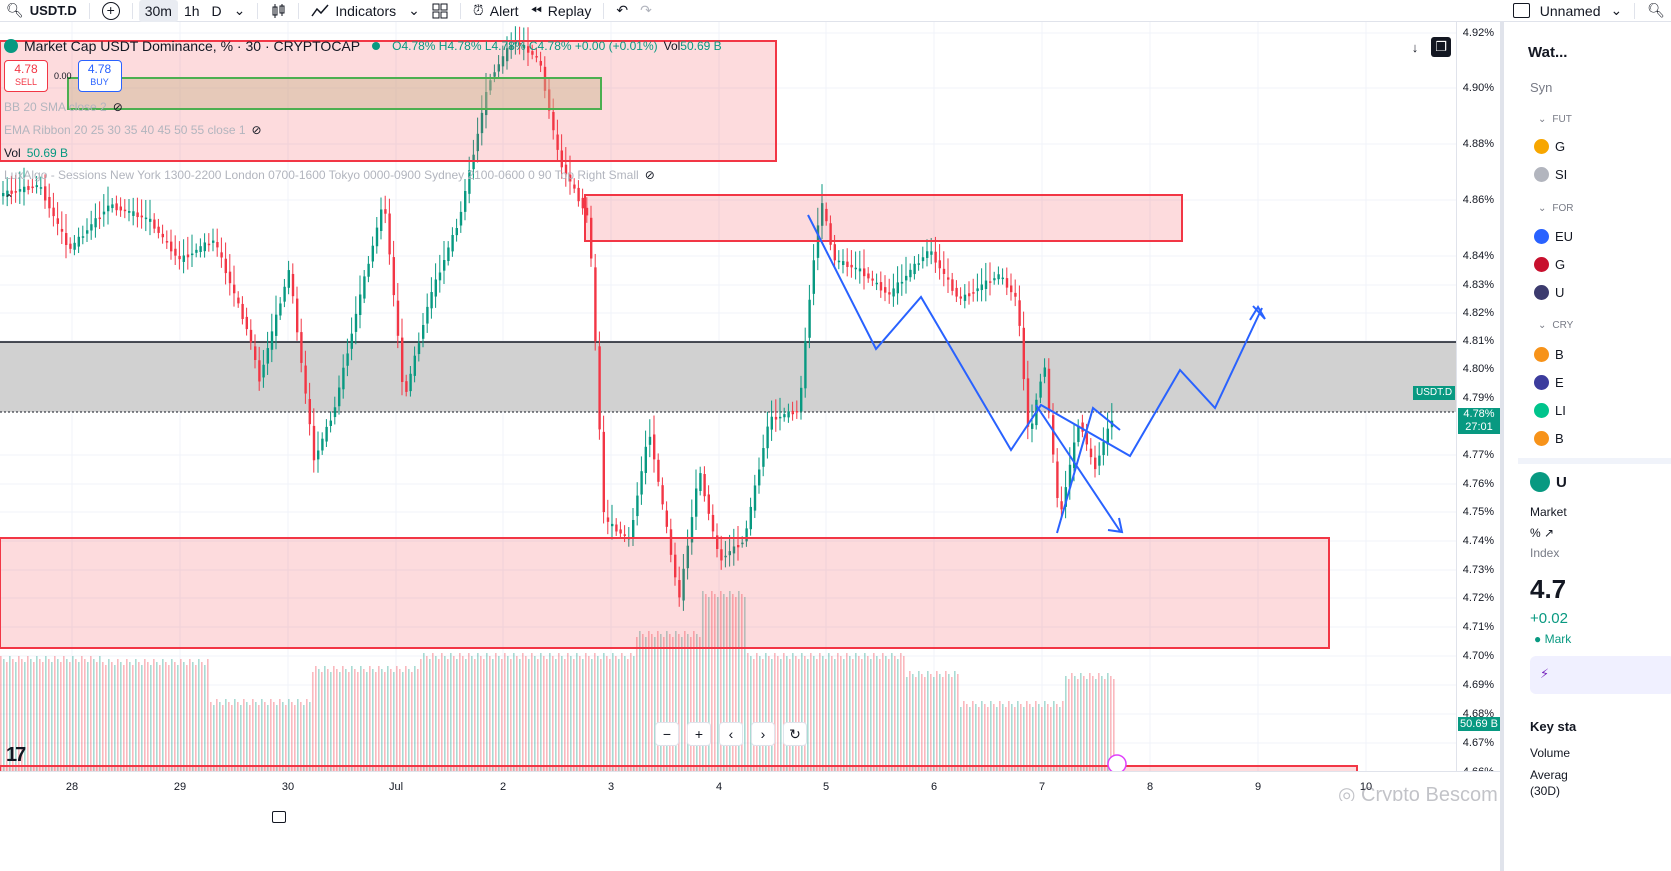  Describe the element at coordinates (1441, 47) in the screenshot. I see `fullscreen-button: ❐` at that location.